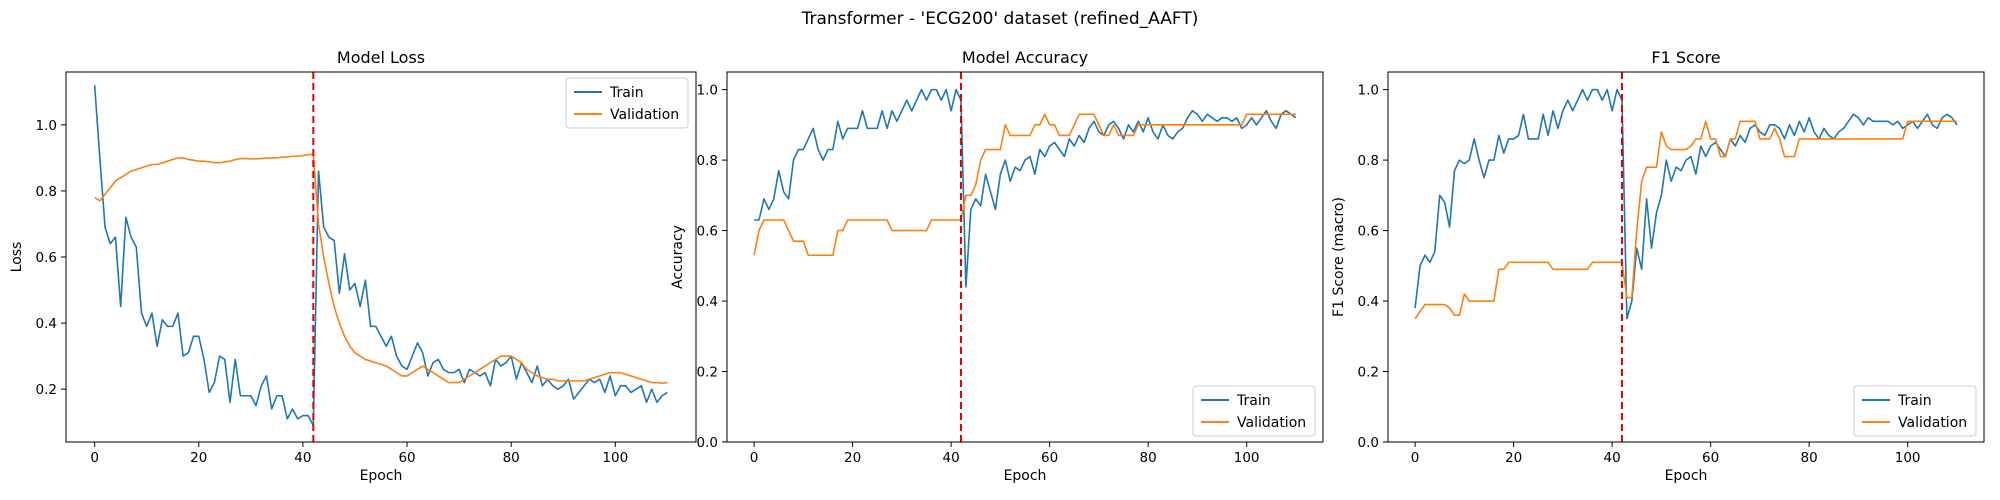 This screenshot has height=500, width=2000. Describe the element at coordinates (678, 257) in the screenshot. I see `y-axis-label: Accuracy` at that location.